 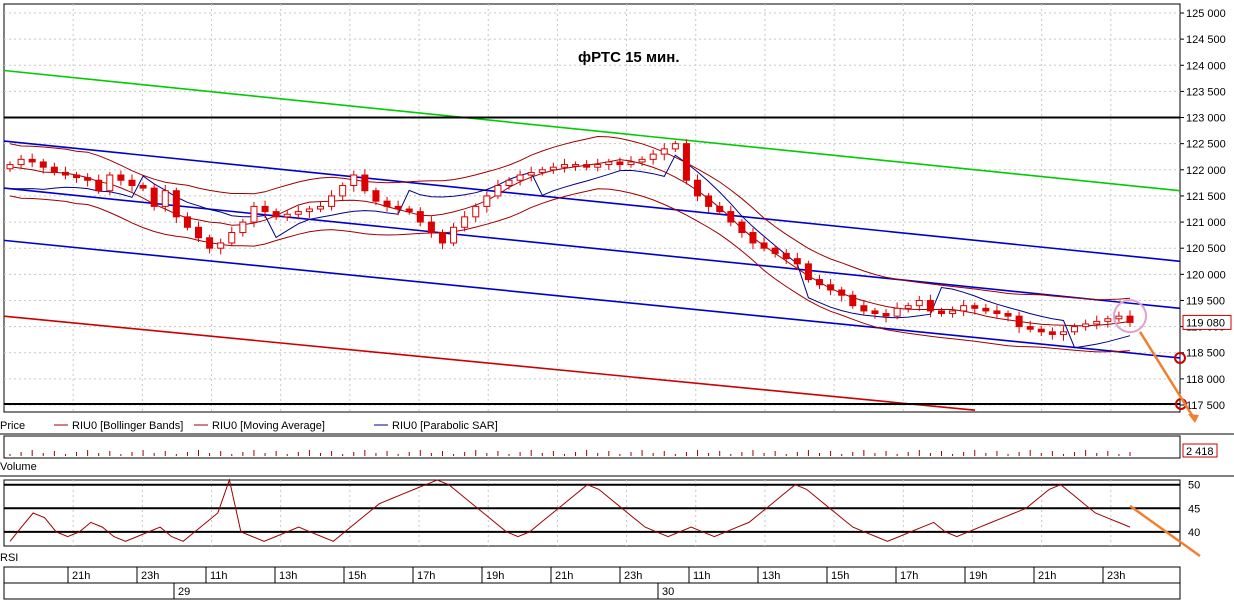 I want to click on last-price-box, so click(x=1207, y=322).